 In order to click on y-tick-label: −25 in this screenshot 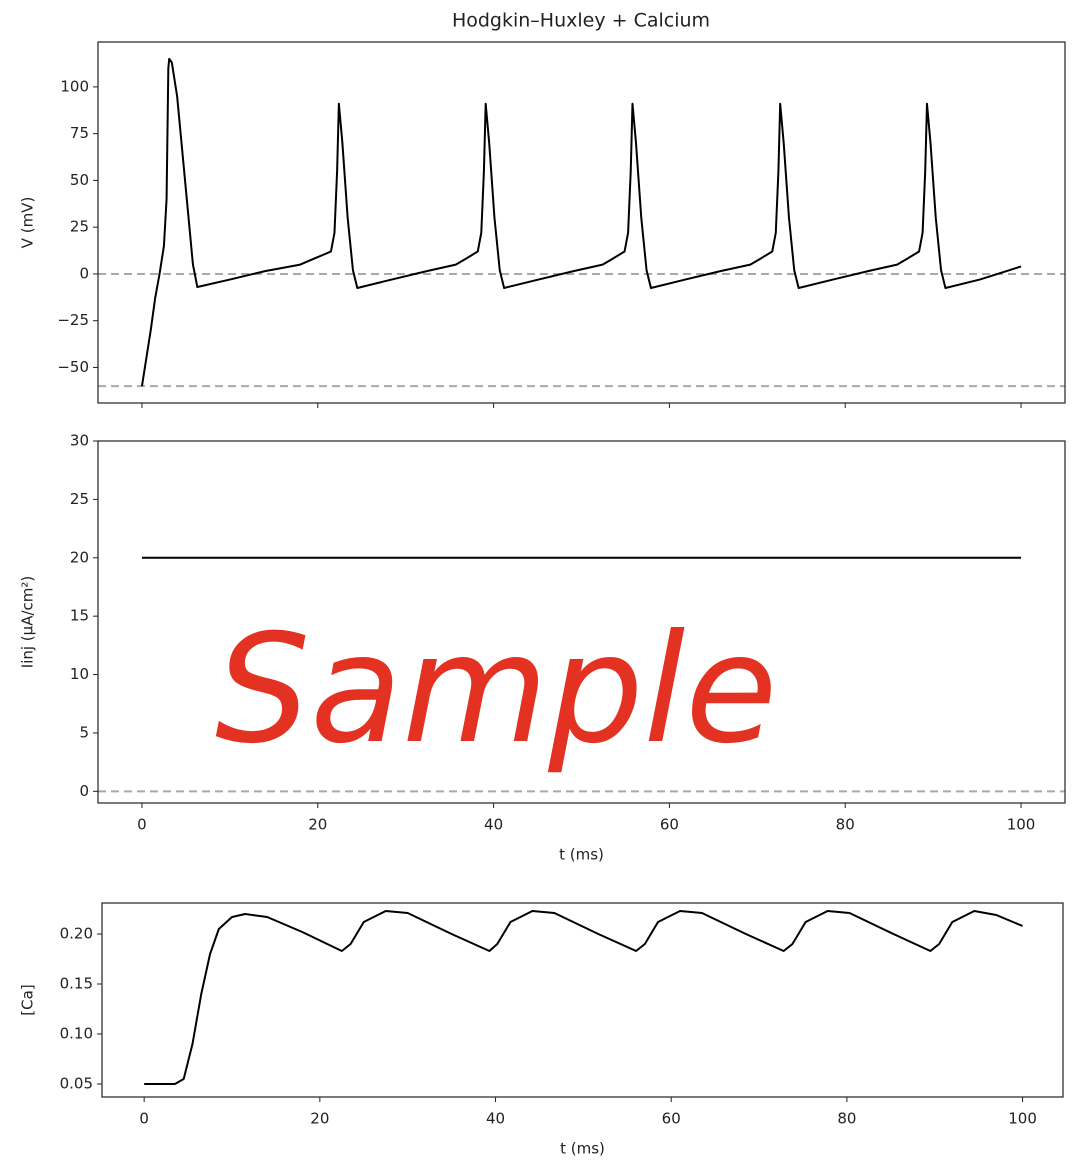, I will do `click(73, 320)`.